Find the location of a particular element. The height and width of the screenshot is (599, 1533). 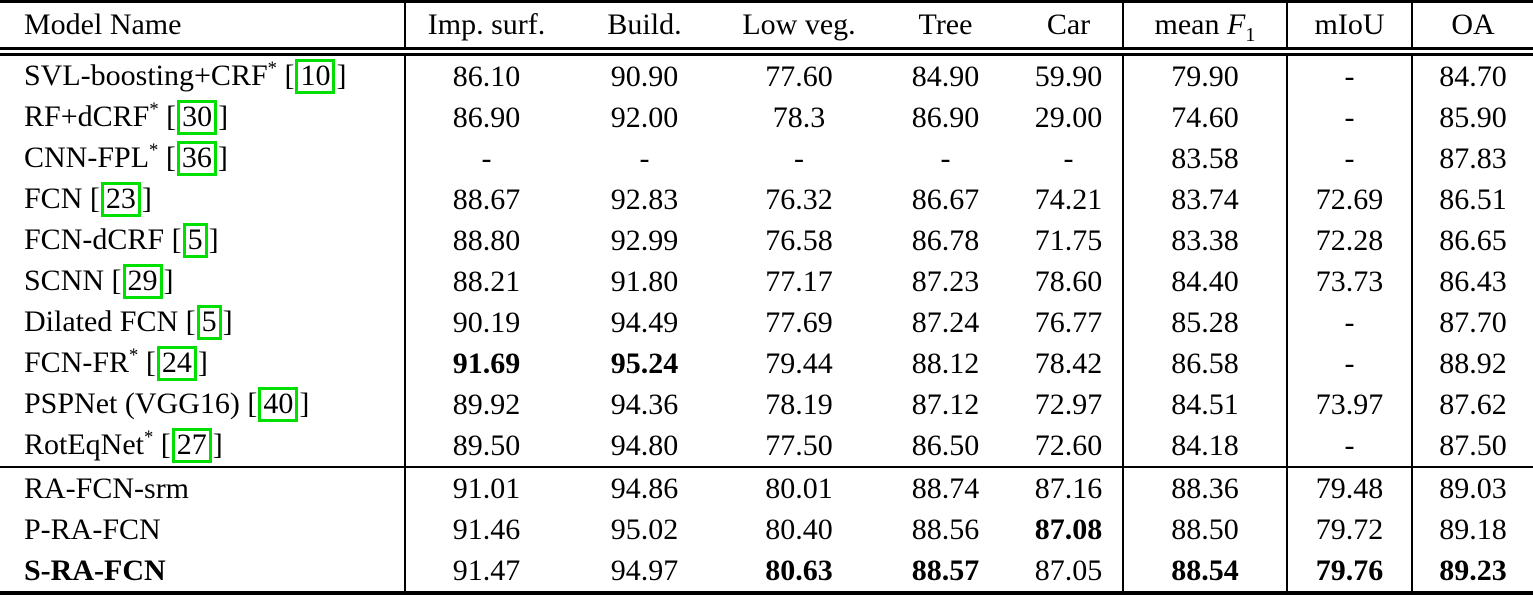

value-cell-mean-f1: 84.51 is located at coordinates (1205, 404).